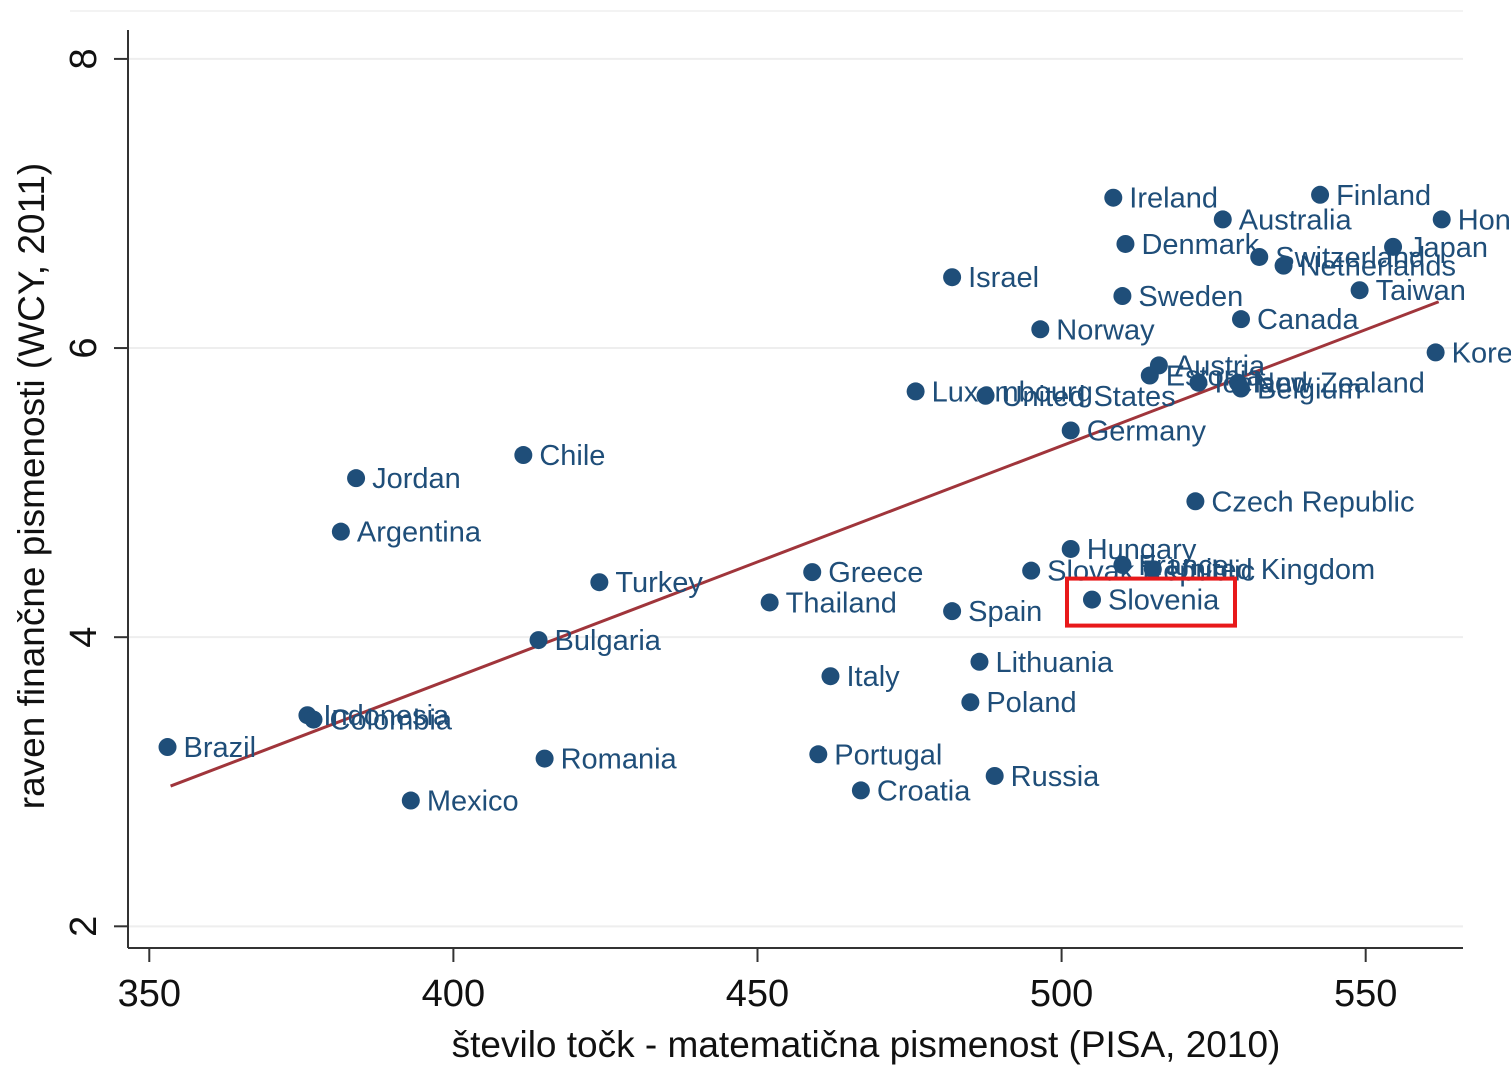 The image size is (1511, 1065). Describe the element at coordinates (1122, 564) in the screenshot. I see `point-france` at that location.